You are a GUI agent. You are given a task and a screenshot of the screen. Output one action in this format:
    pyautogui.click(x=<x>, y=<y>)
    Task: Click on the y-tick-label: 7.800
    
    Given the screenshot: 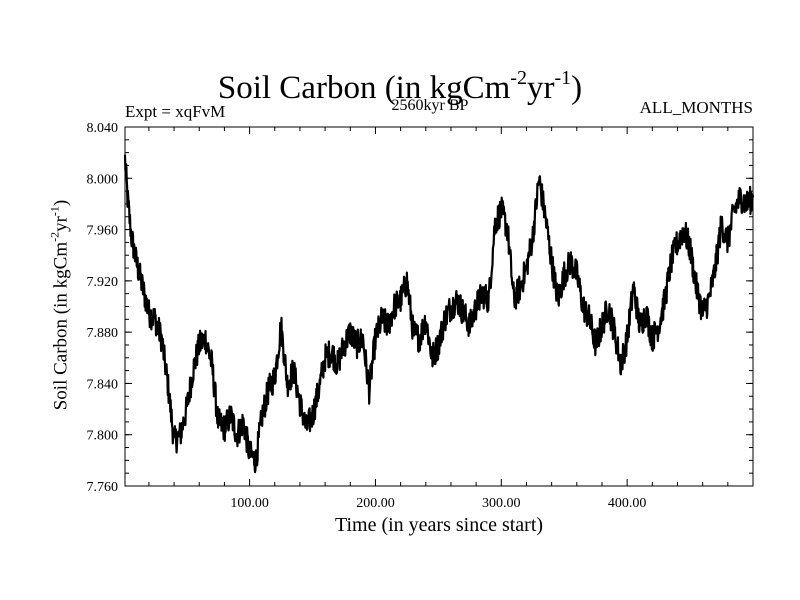 What is the action you would take?
    pyautogui.click(x=103, y=436)
    